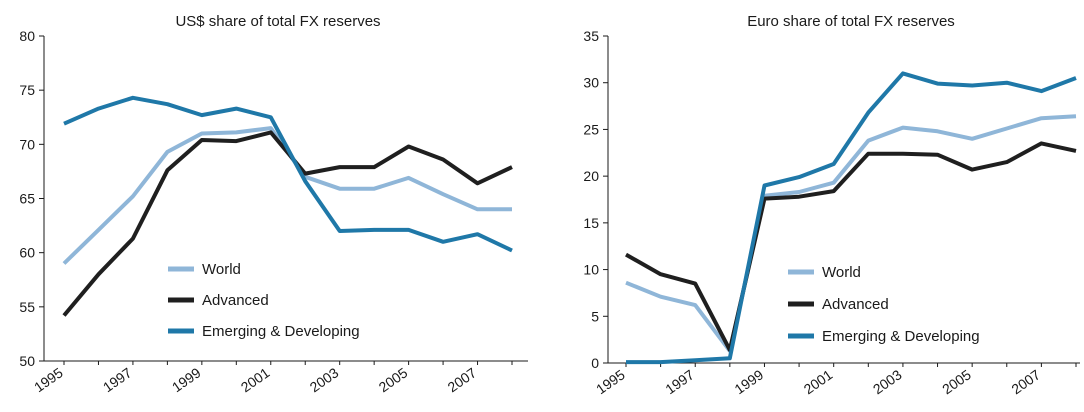 The image size is (1084, 412). What do you see at coordinates (27, 90) in the screenshot?
I see `y-tick-label: 75` at bounding box center [27, 90].